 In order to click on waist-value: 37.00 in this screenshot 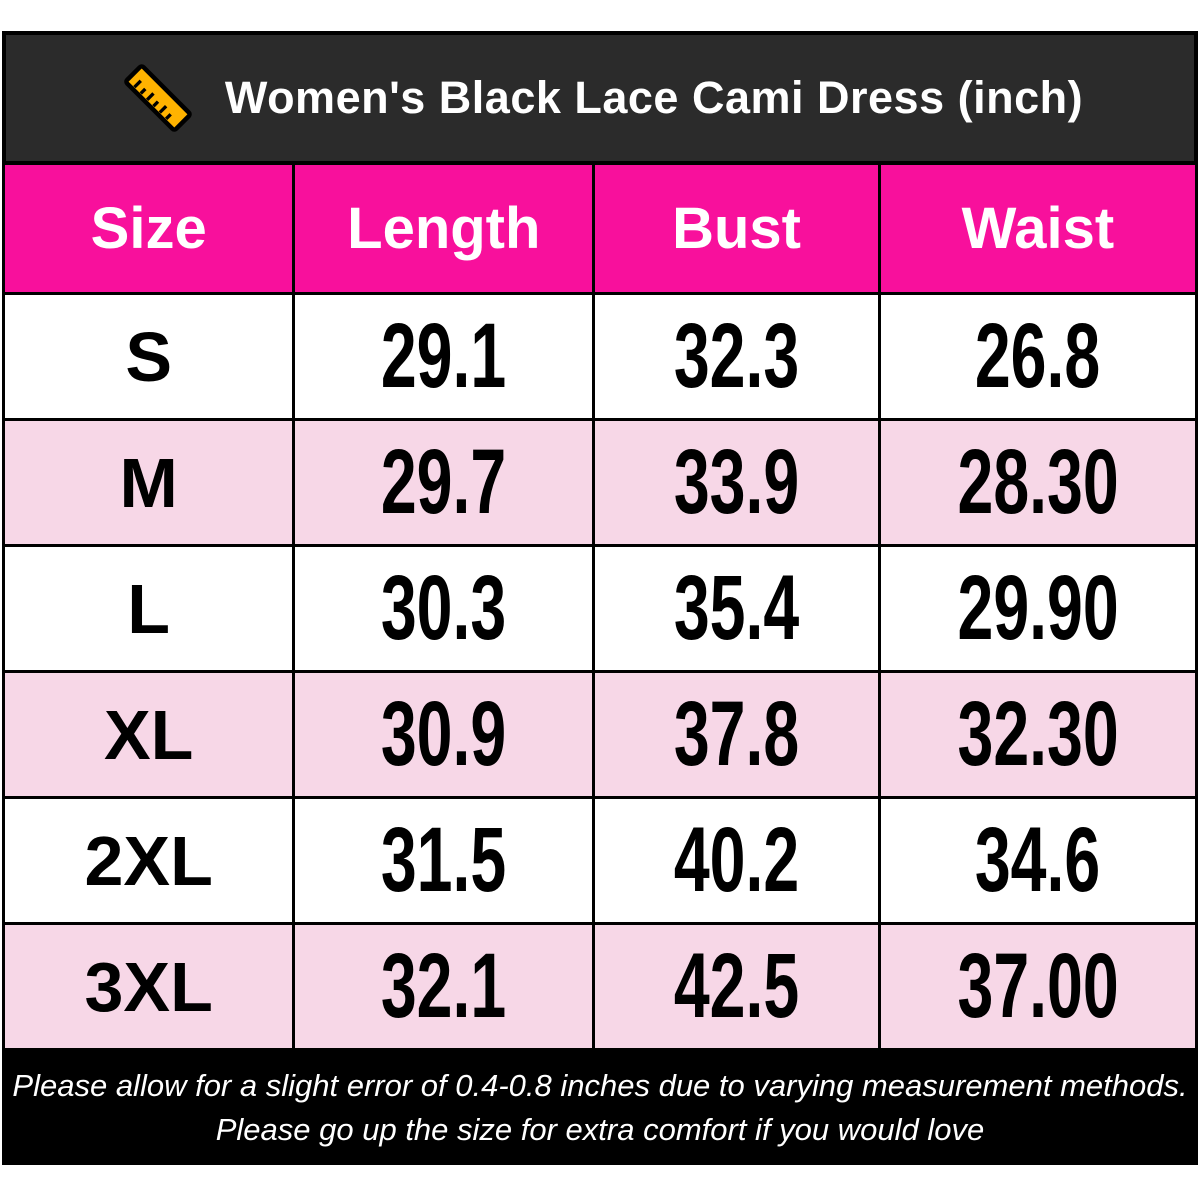, I will do `click(1038, 986)`.